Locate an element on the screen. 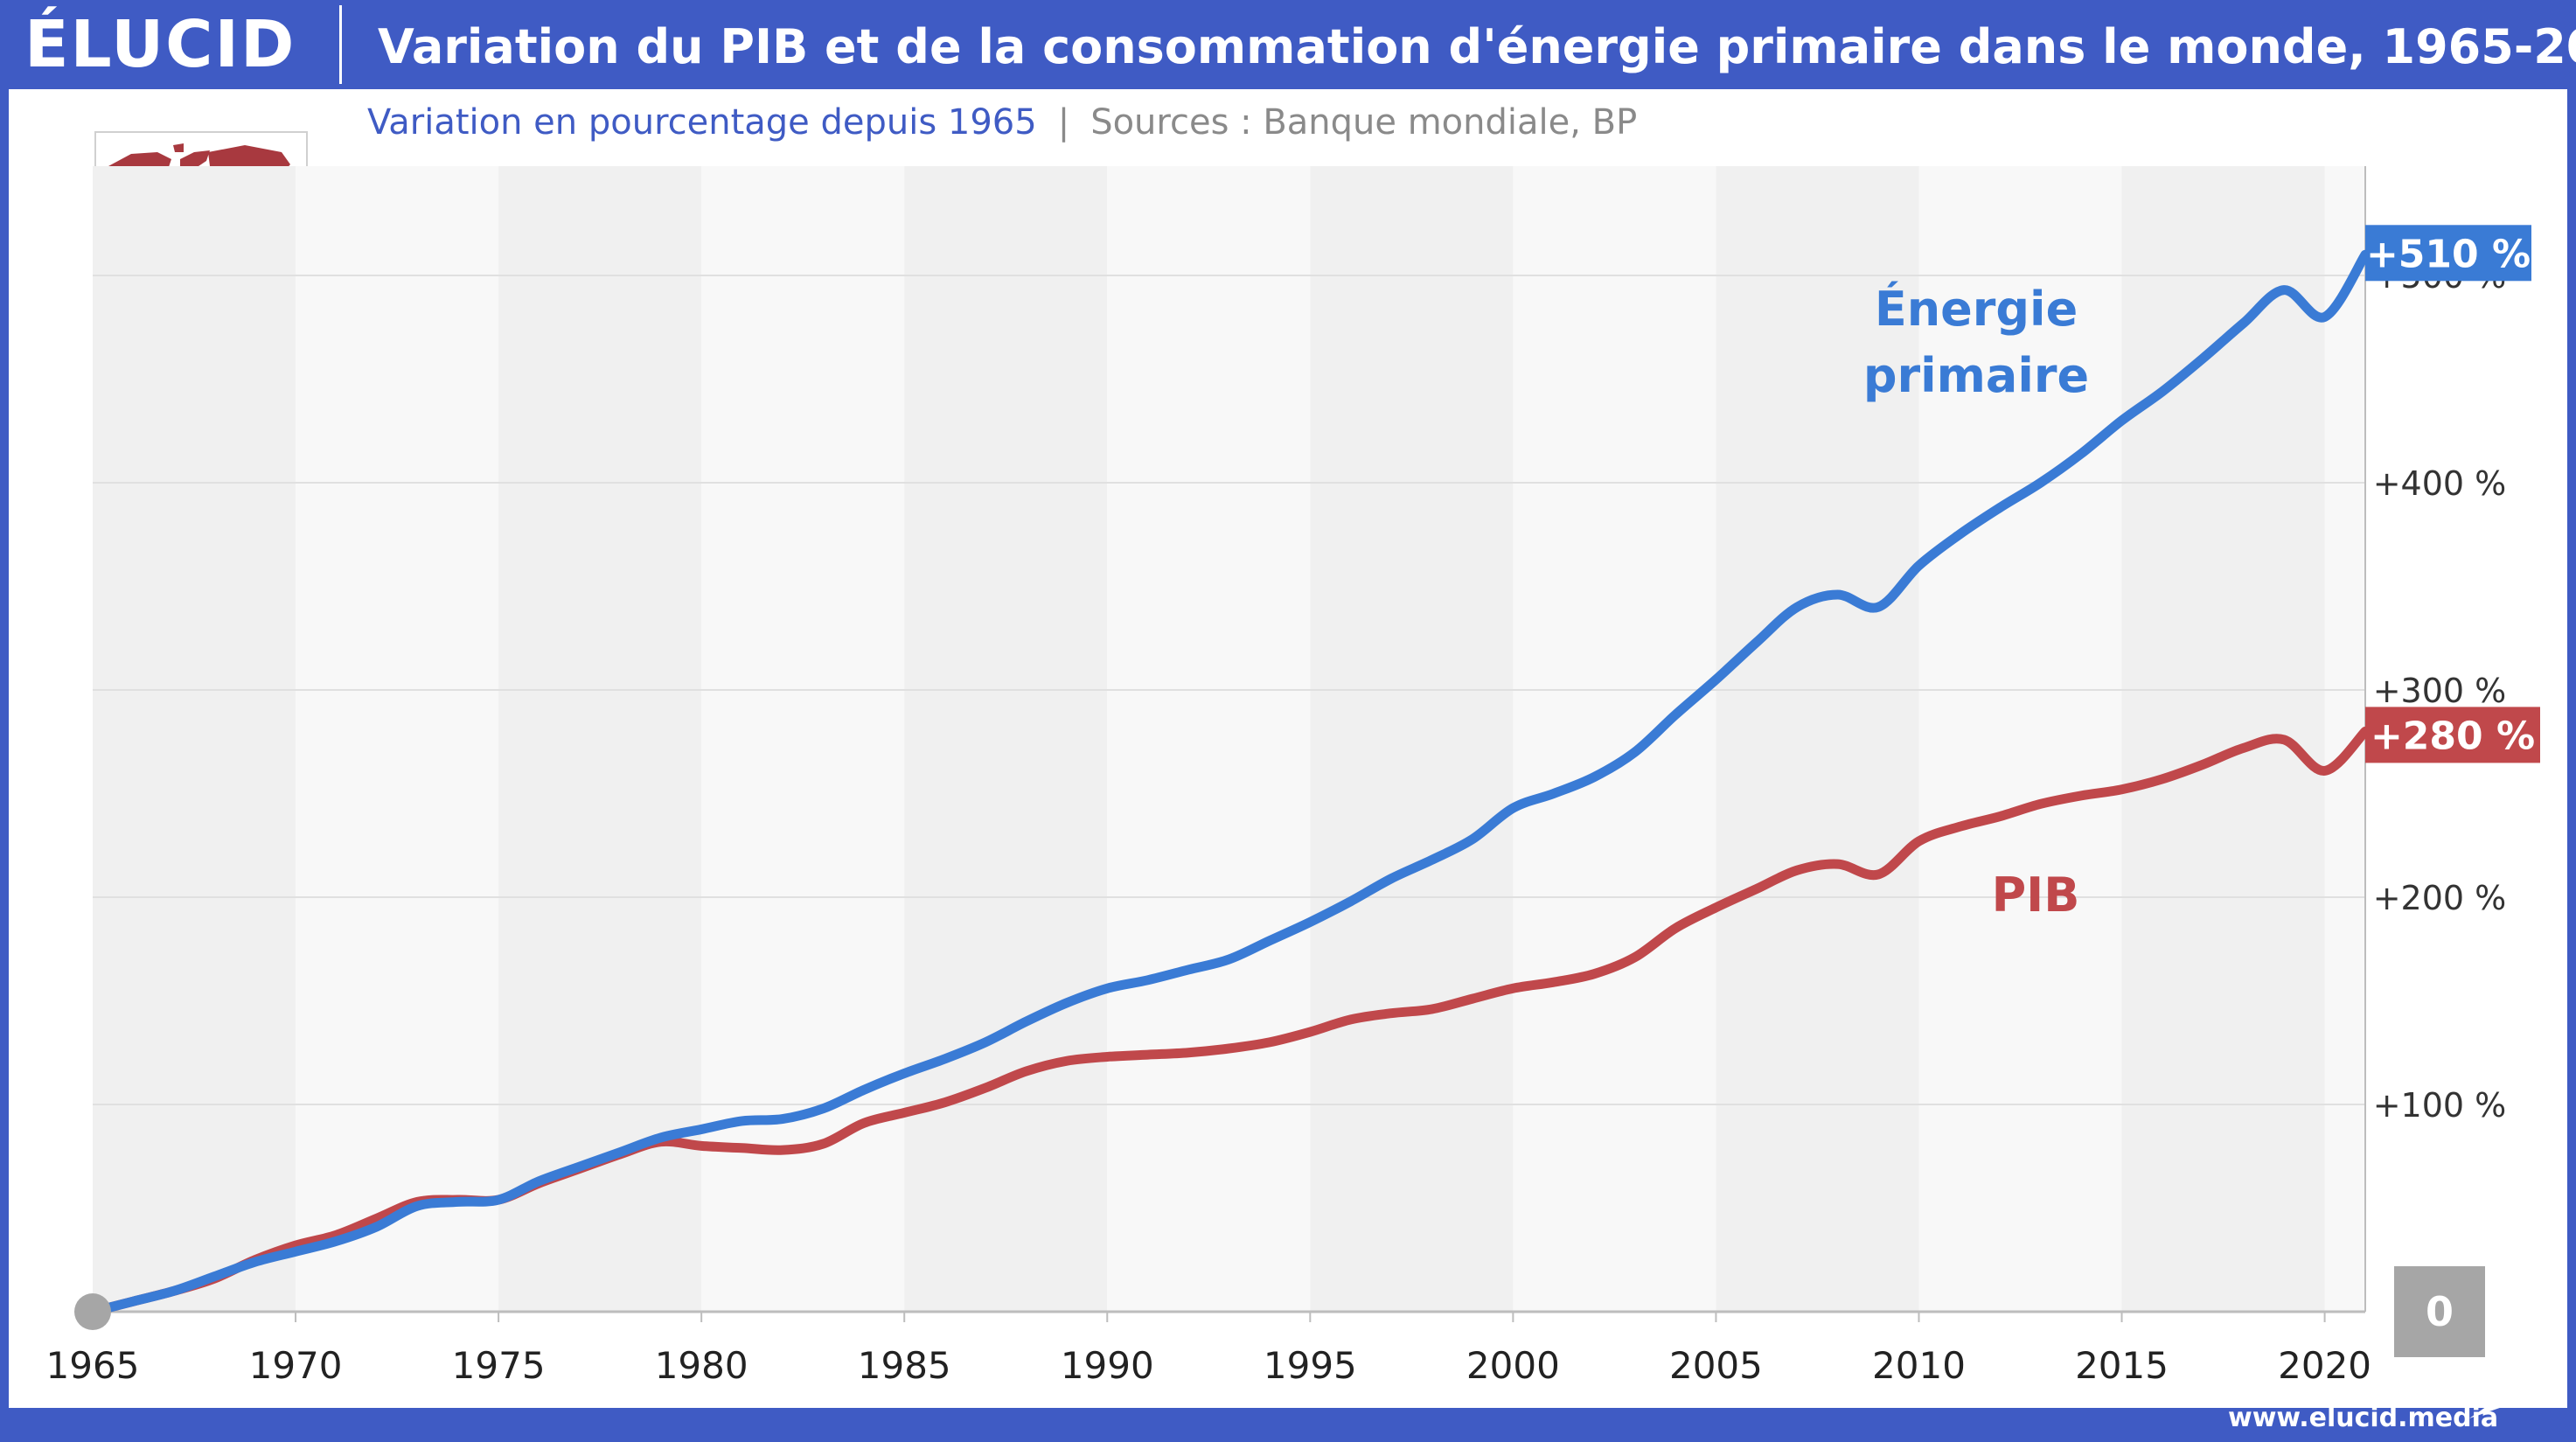 The height and width of the screenshot is (1442, 2576). y-tick-label: +200 % is located at coordinates (2440, 898).